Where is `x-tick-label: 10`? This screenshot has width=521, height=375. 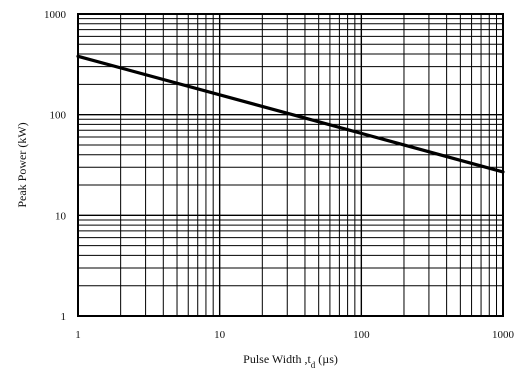
x-tick-label: 10 is located at coordinates (220, 335).